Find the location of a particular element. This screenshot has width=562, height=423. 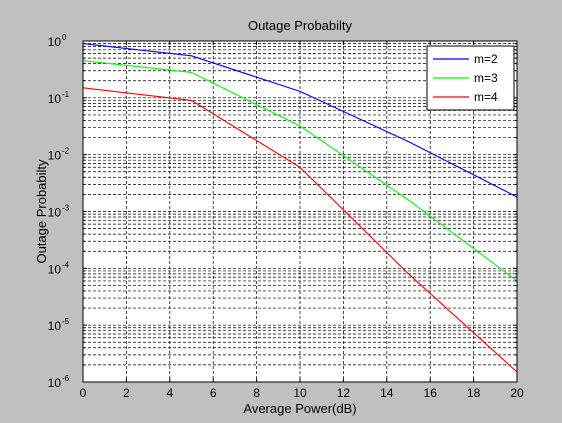

x-tick-label: 14 is located at coordinates (387, 393).